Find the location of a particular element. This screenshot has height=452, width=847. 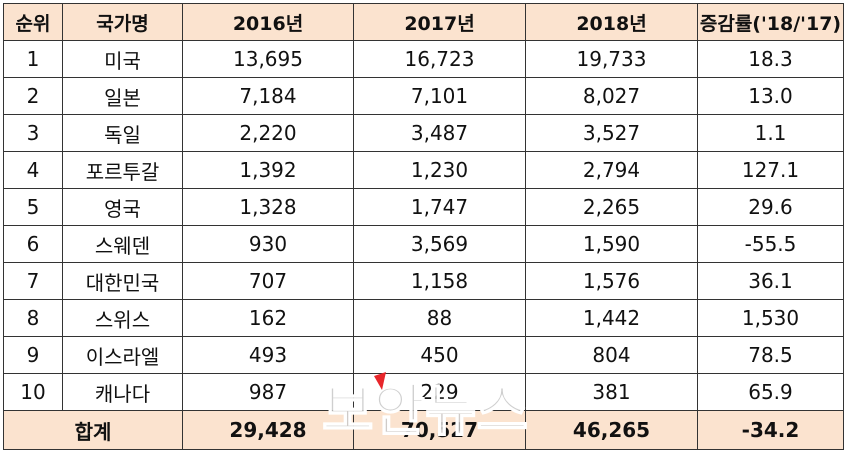

header-2017: 2017년 is located at coordinates (439, 22).